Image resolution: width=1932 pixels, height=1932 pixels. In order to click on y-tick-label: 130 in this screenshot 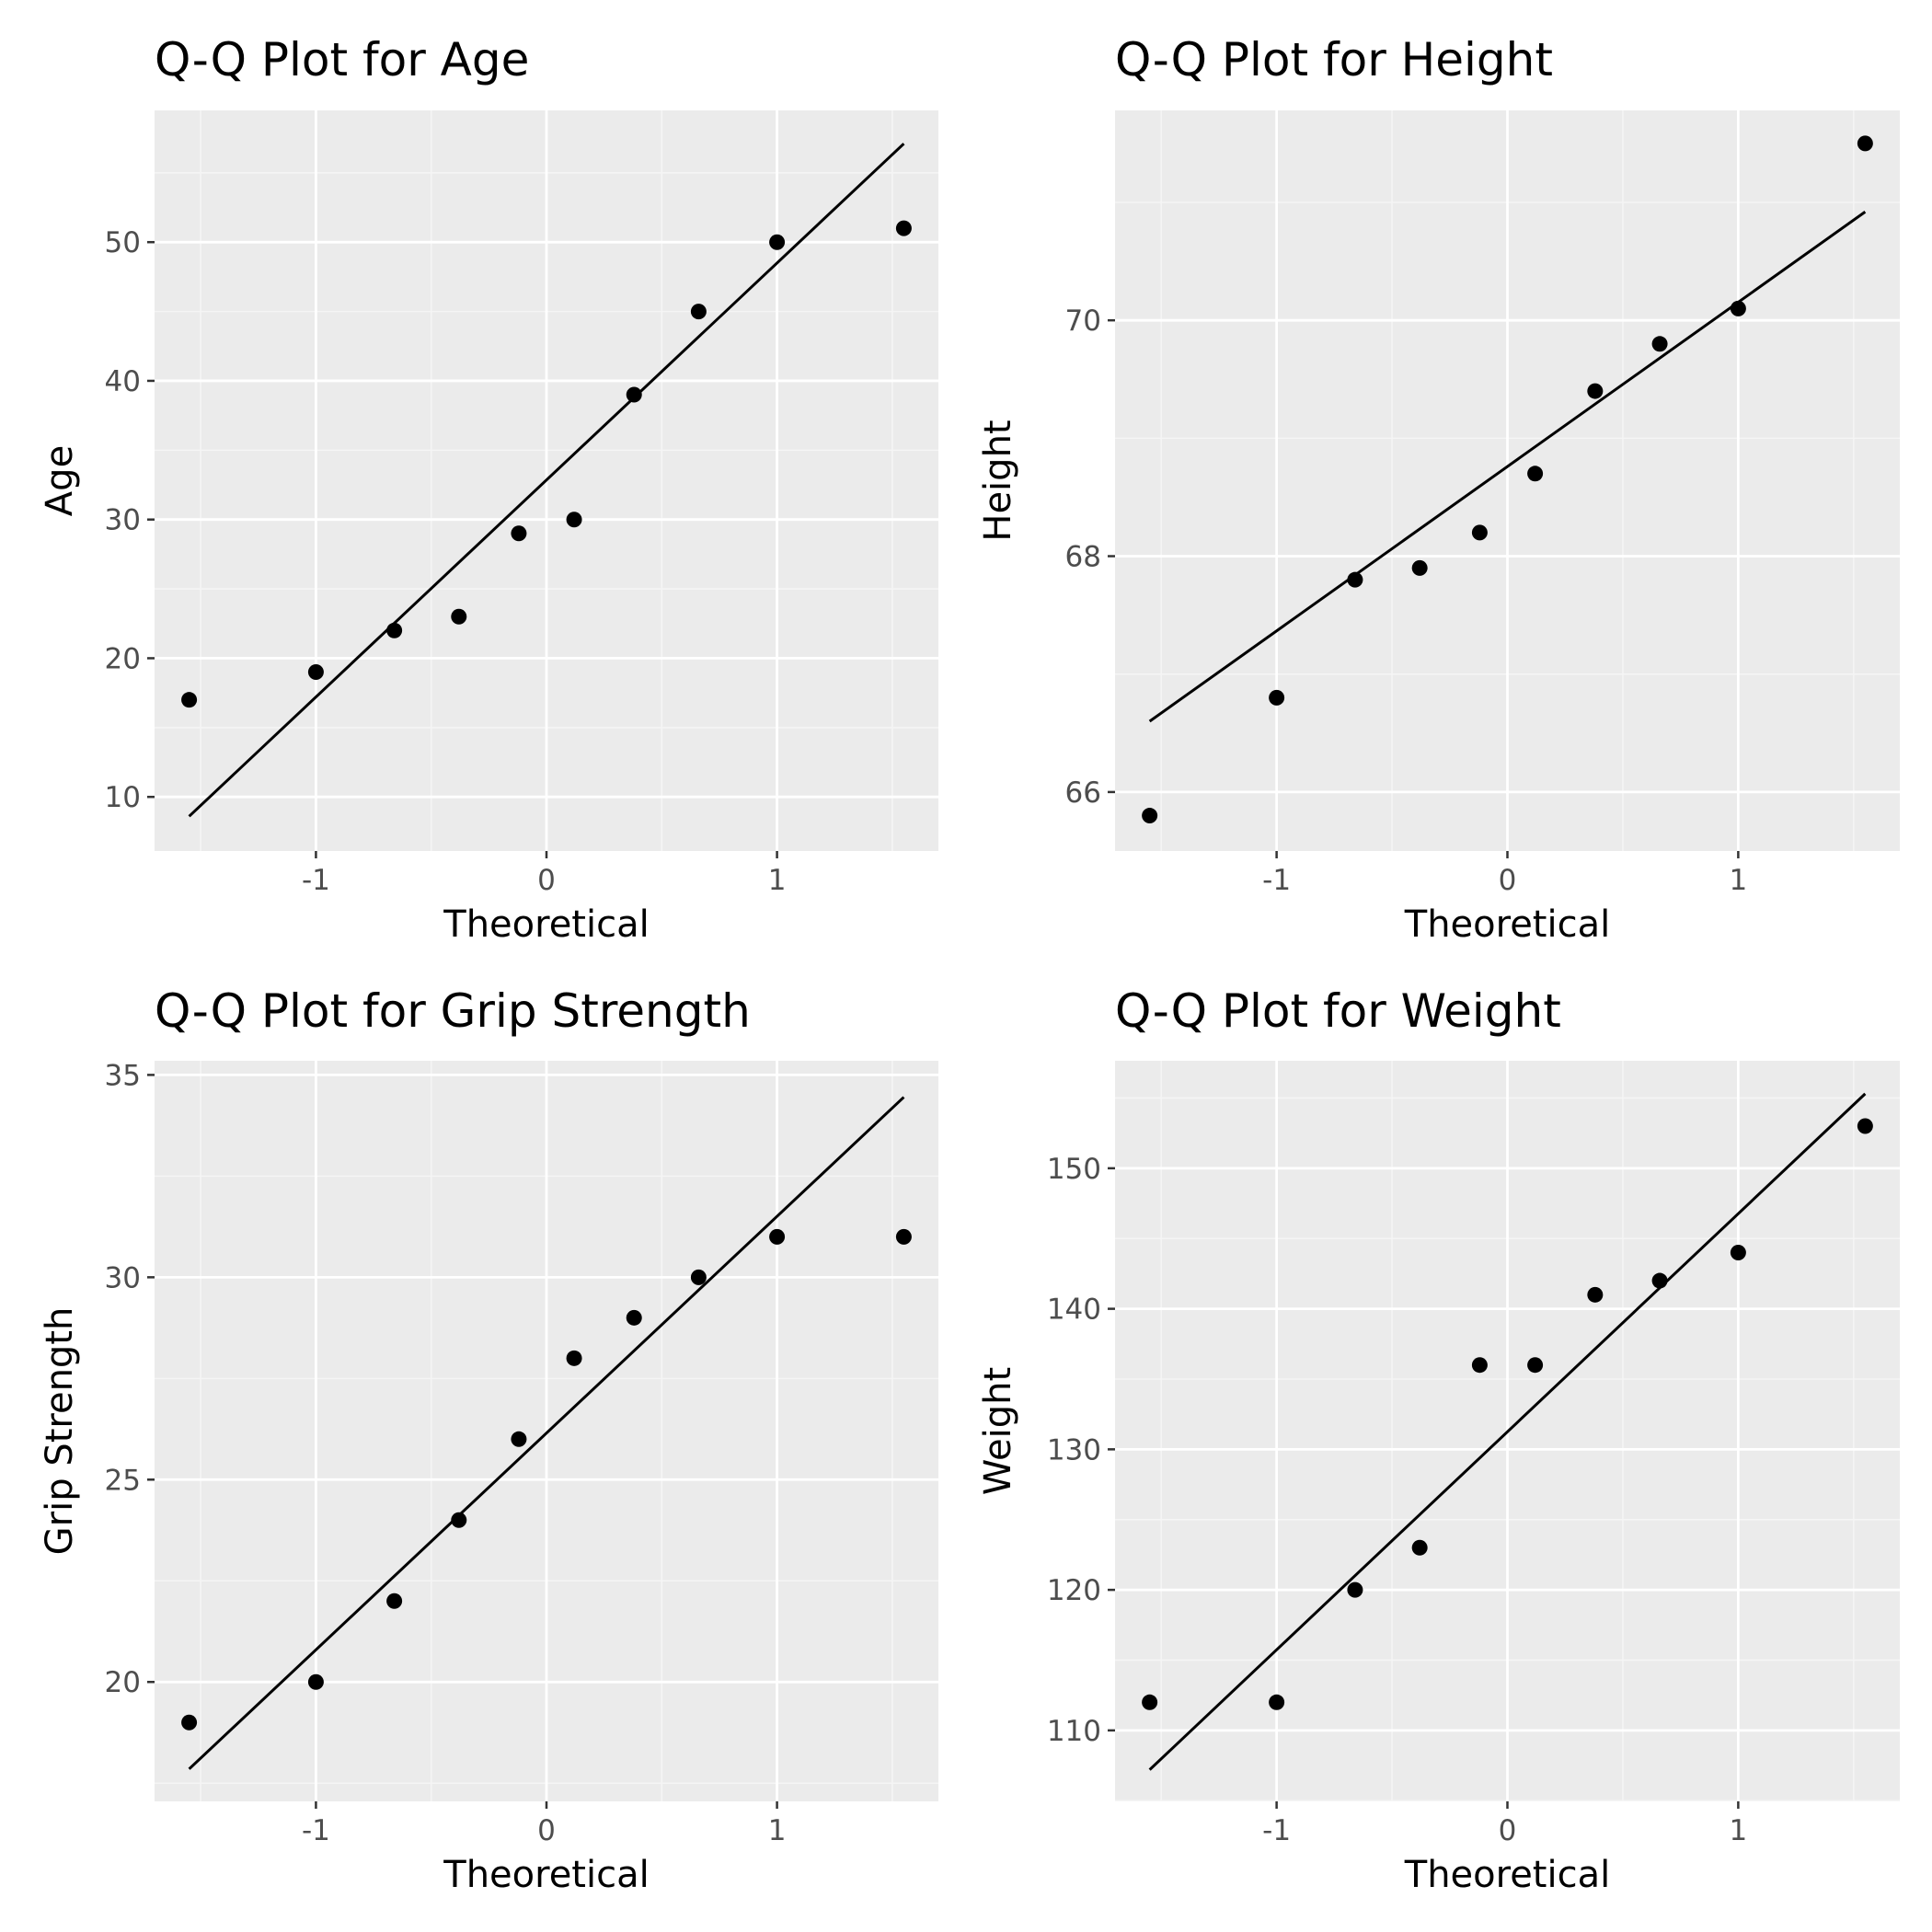, I will do `click(1074, 1449)`.